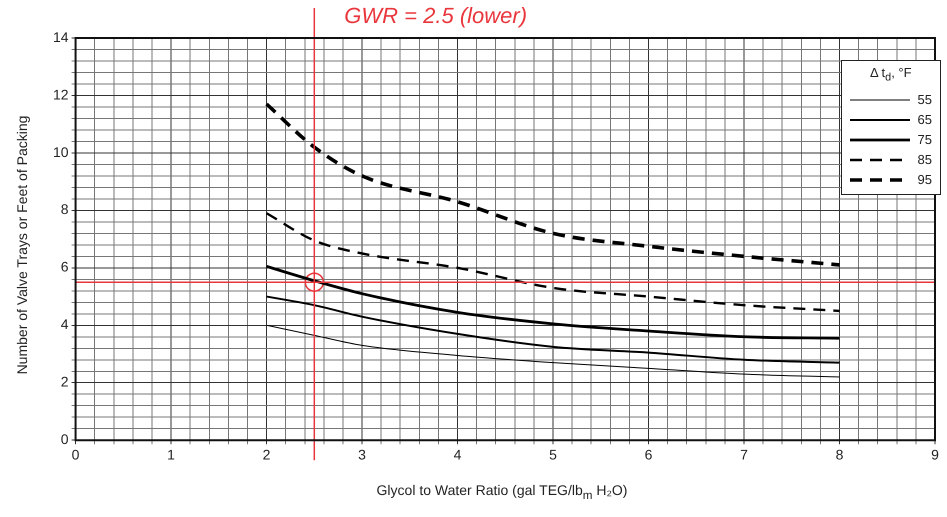 This screenshot has width=947, height=517. What do you see at coordinates (502, 492) in the screenshot?
I see `x-axis-title: Glycol to Water Ratio (gal TEG/lb$_{m}$ H₂O)` at bounding box center [502, 492].